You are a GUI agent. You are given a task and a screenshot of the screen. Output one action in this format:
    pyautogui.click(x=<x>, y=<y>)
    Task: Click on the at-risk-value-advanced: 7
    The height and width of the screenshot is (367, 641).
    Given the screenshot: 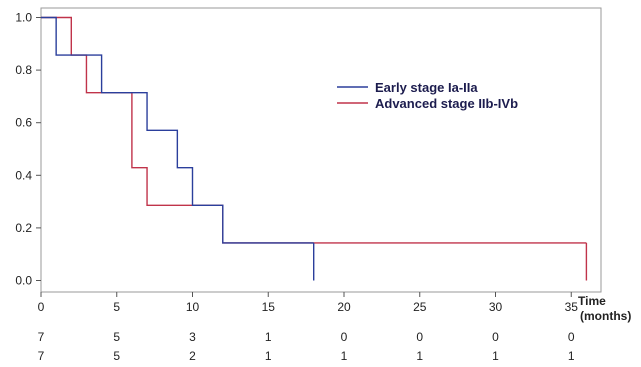 What is the action you would take?
    pyautogui.click(x=41, y=356)
    